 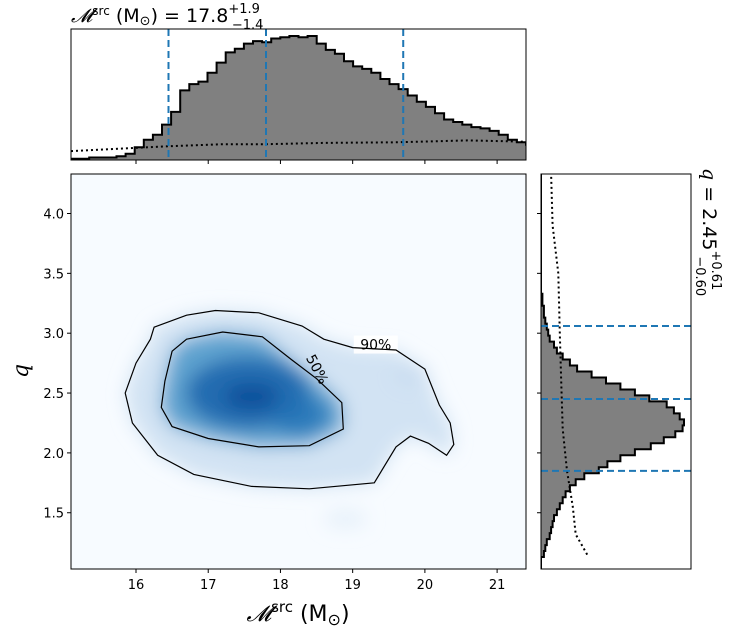 What do you see at coordinates (298, 146) in the screenshot?
I see `top-prior-line` at bounding box center [298, 146].